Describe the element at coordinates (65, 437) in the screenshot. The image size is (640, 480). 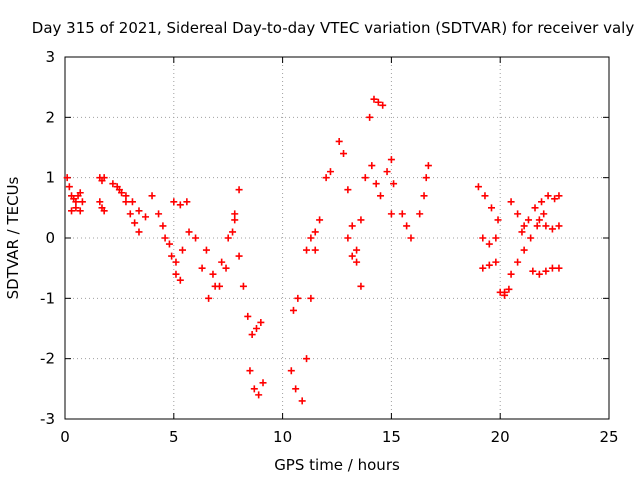
I see `x-tick-label: 0` at that location.